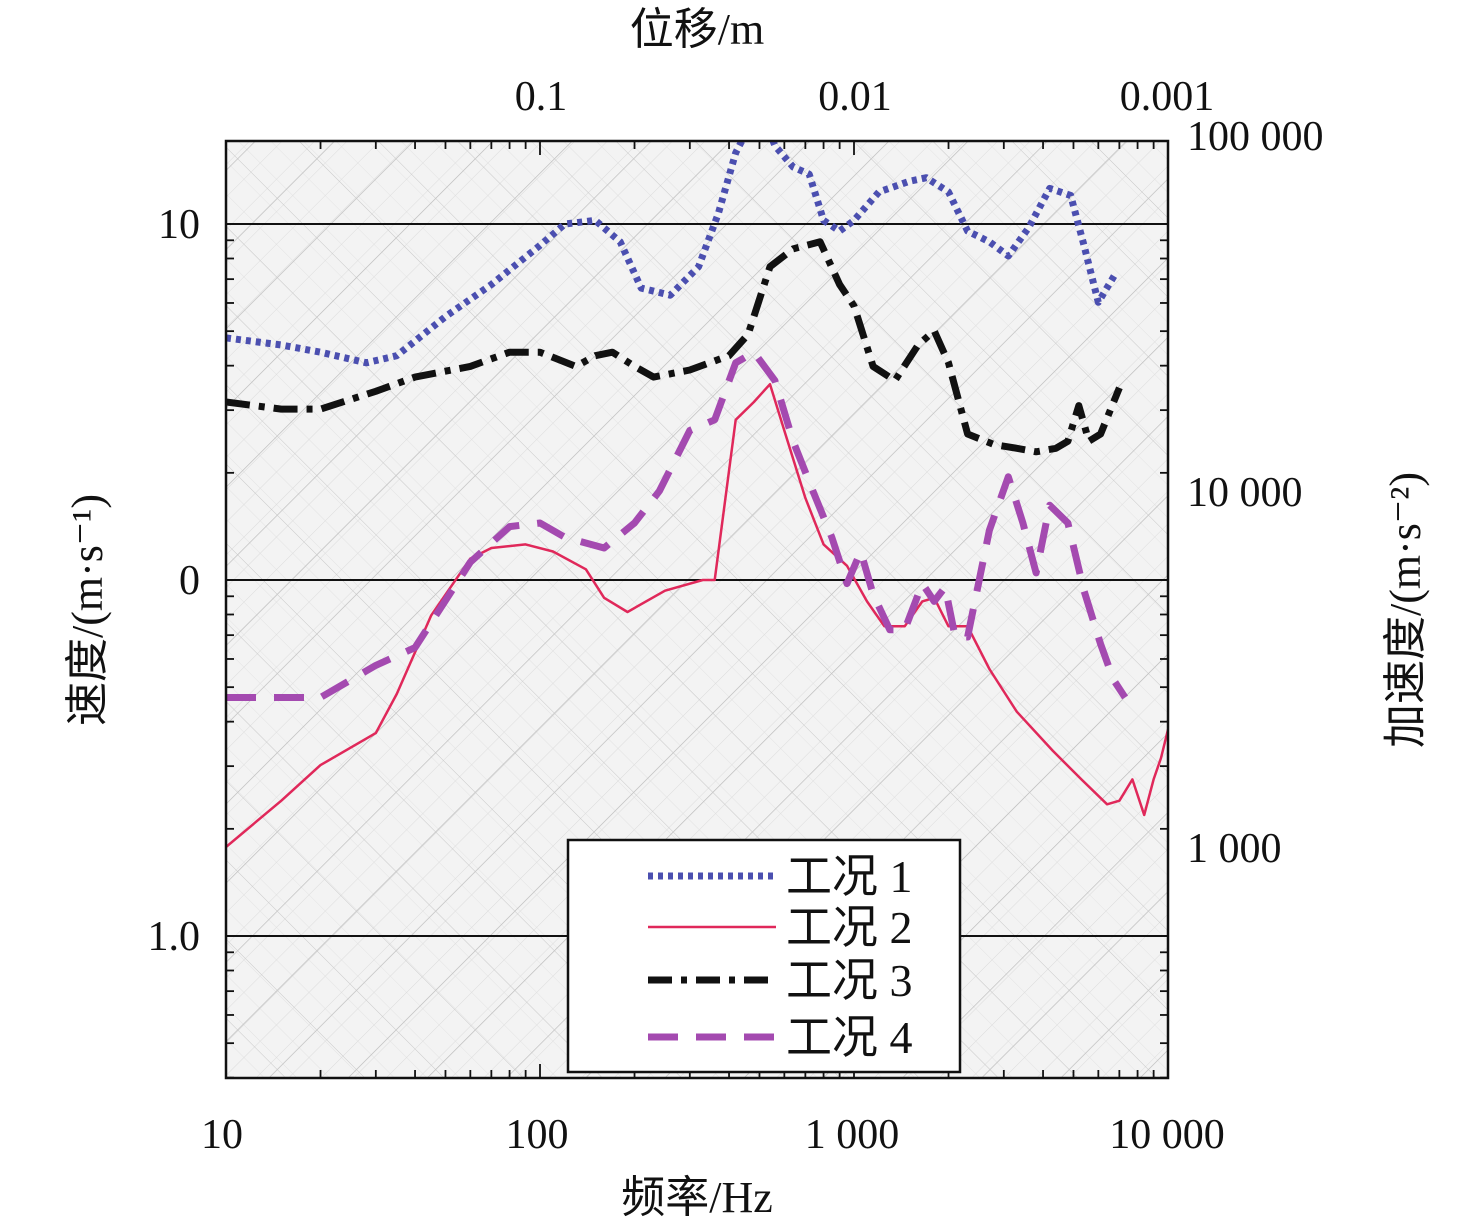  What do you see at coordinates (697, 1197) in the screenshot?
I see `x-axis-title: 频率/Hz` at bounding box center [697, 1197].